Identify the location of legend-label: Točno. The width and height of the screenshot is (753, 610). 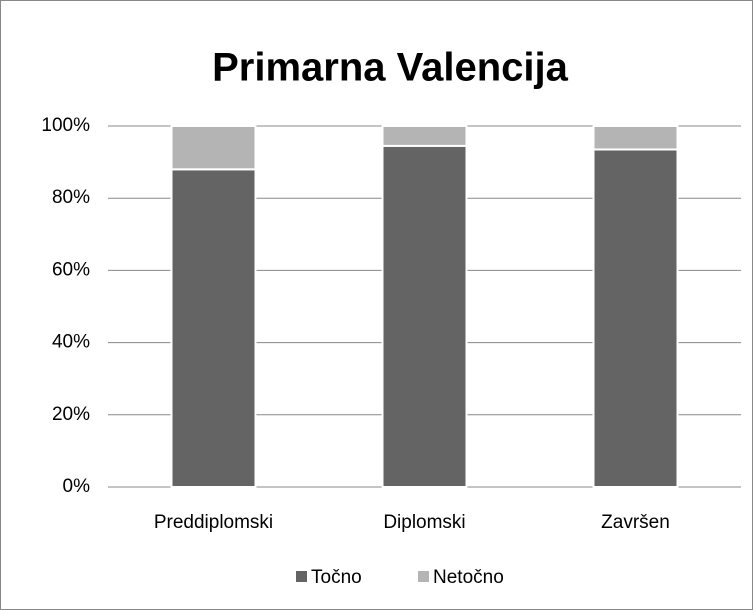
(336, 577).